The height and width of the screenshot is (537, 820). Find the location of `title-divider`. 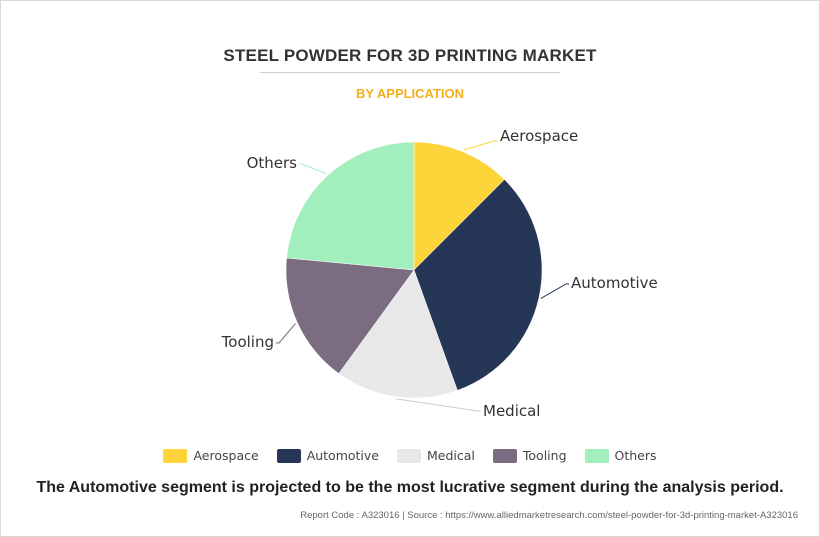

title-divider is located at coordinates (410, 72).